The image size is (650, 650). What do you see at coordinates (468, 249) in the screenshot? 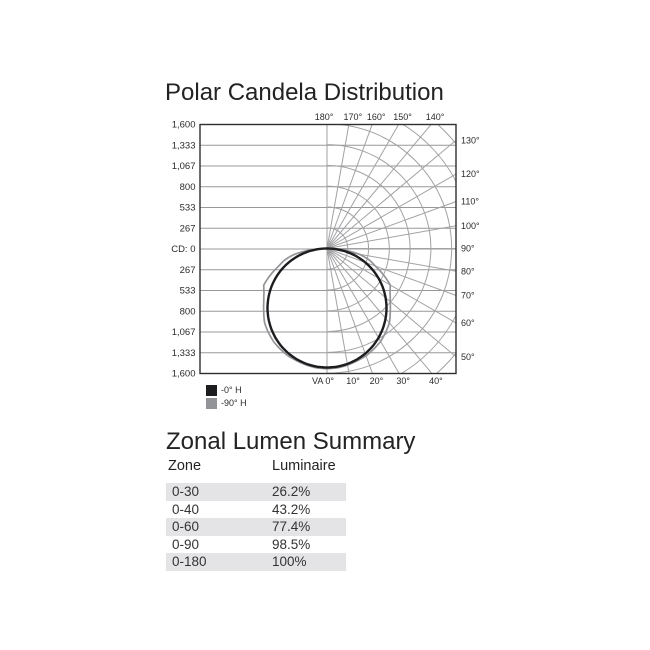
I see `svg-text: 90°` at bounding box center [468, 249].